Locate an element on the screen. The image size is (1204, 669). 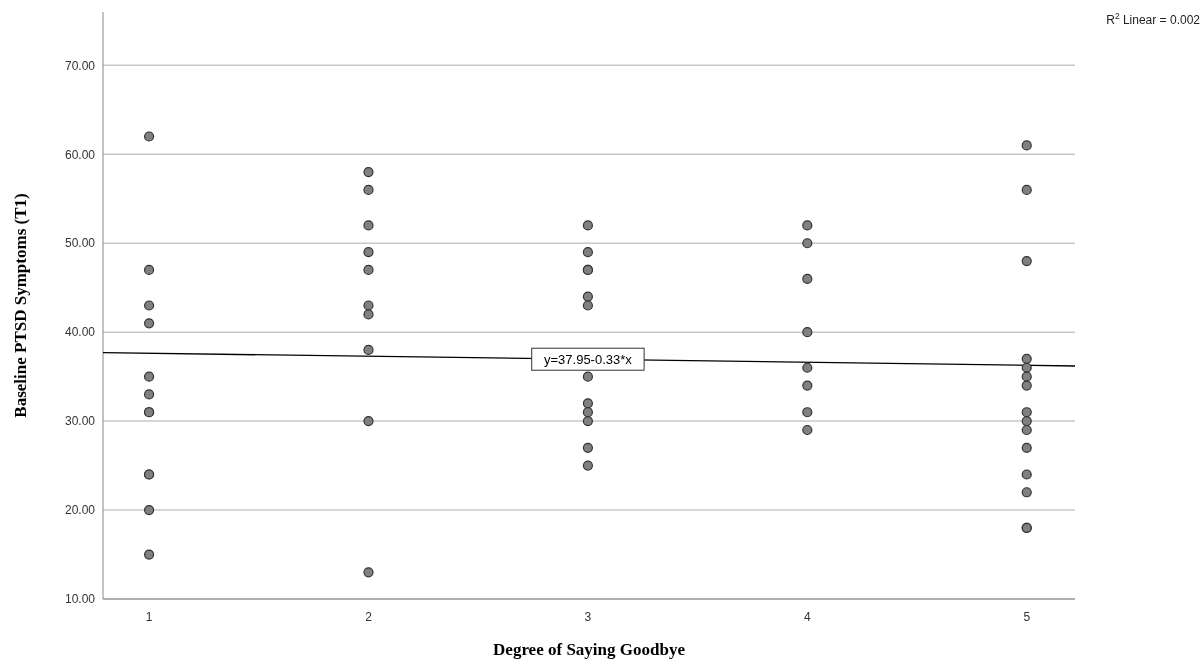
x-axis-title: Degree of Saying Goodbye is located at coordinates (589, 649).